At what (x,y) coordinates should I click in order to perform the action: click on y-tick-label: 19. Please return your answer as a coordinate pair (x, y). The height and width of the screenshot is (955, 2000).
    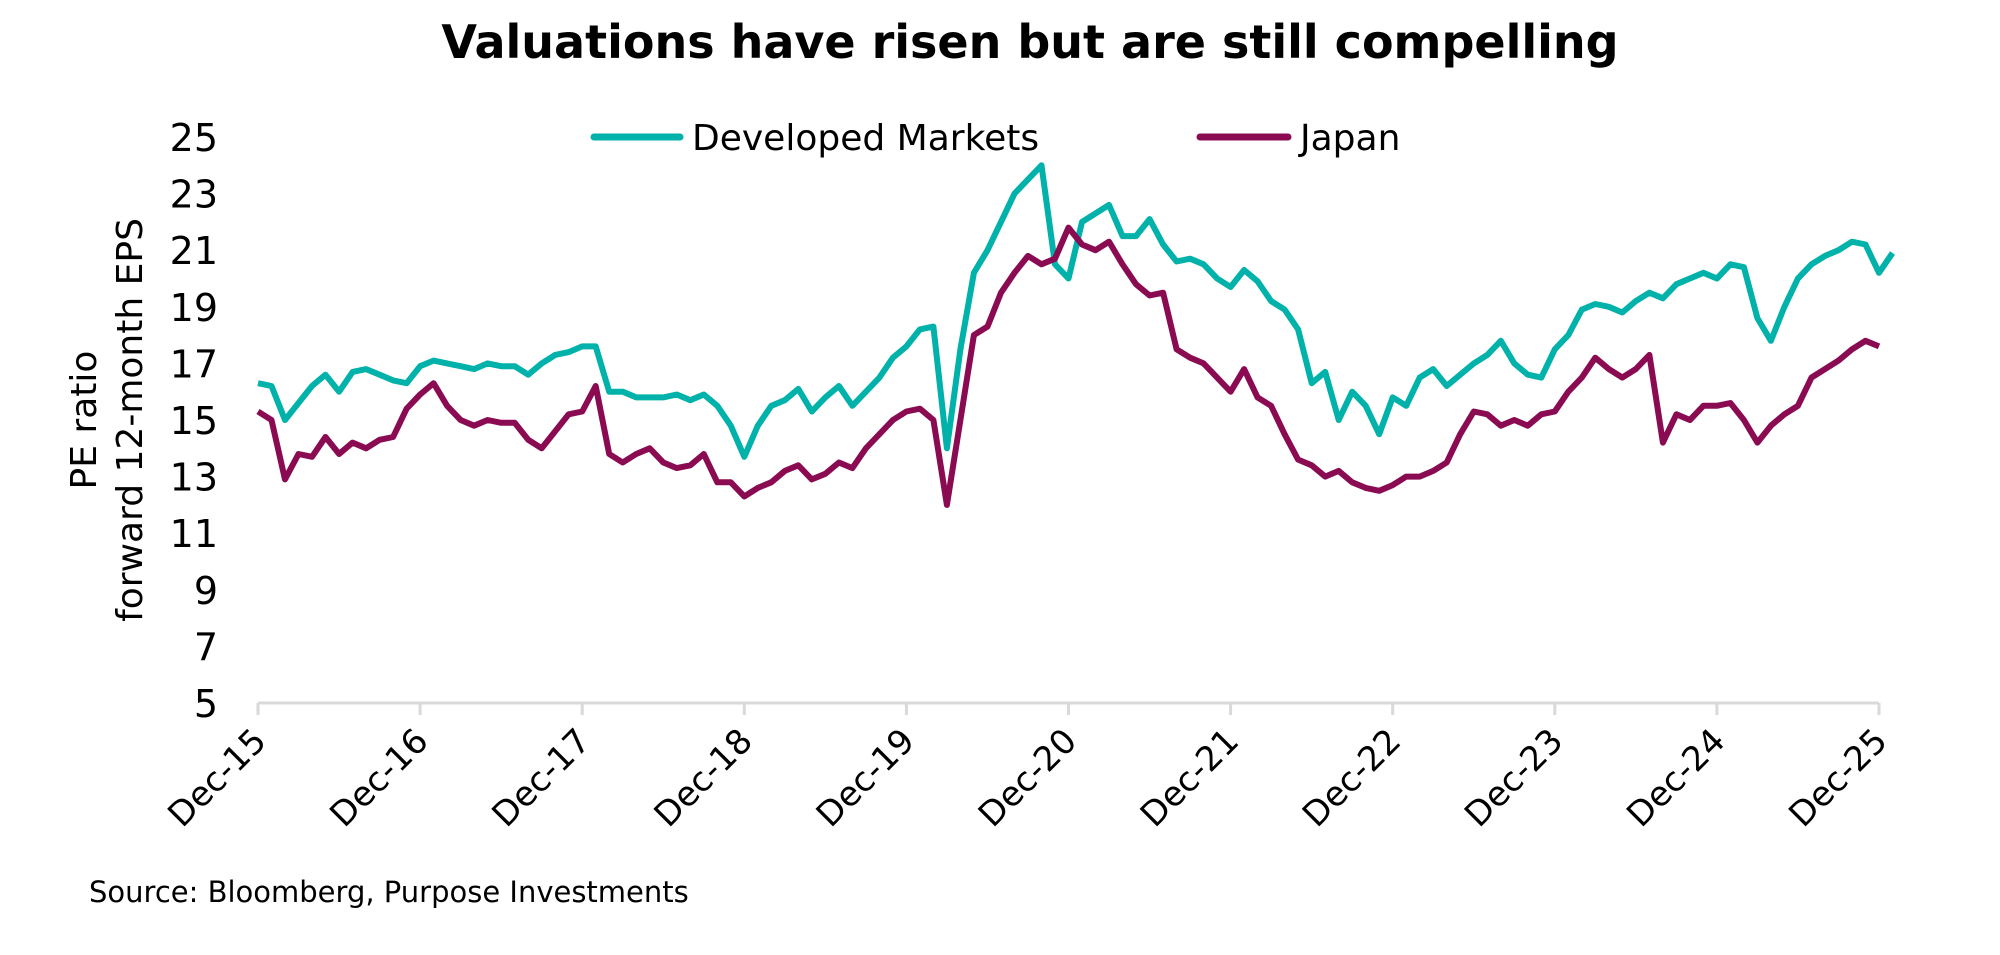
    Looking at the image, I should click on (194, 308).